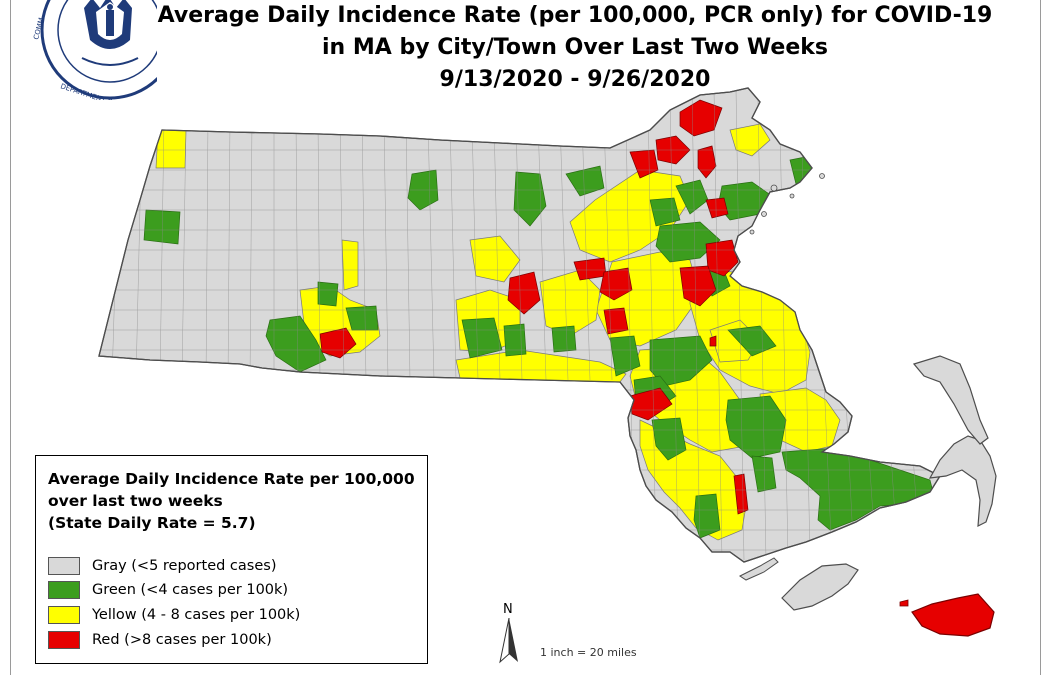 The width and height of the screenshot is (1055, 675). What do you see at coordinates (508, 609) in the screenshot?
I see `north-letter: N` at bounding box center [508, 609].